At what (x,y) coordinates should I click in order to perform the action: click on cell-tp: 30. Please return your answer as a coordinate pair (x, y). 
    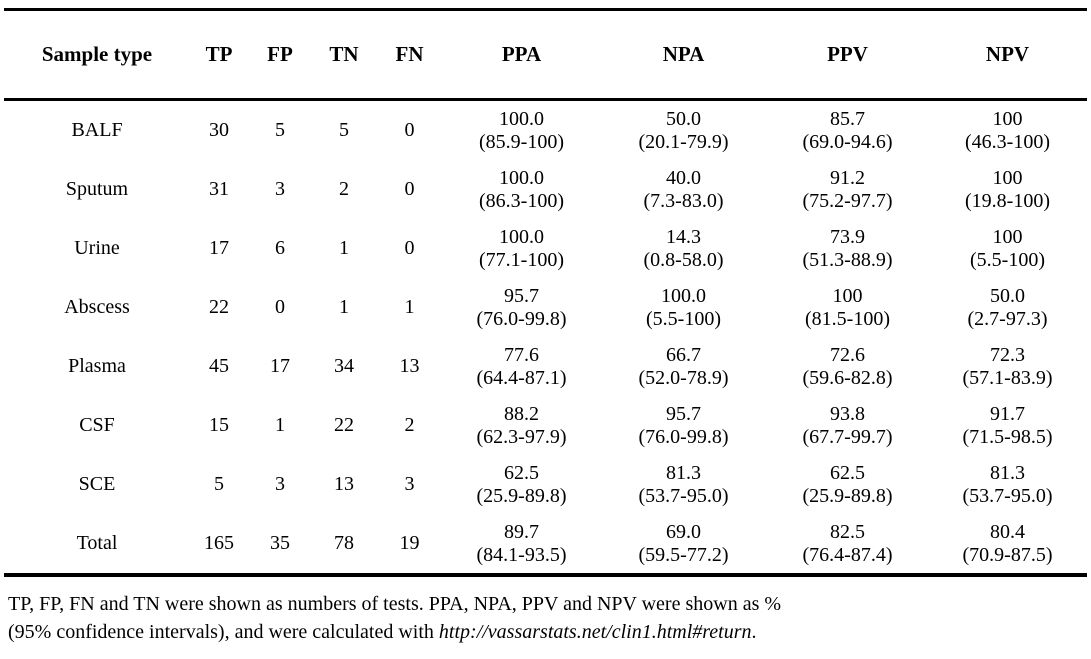
    Looking at the image, I should click on (219, 130).